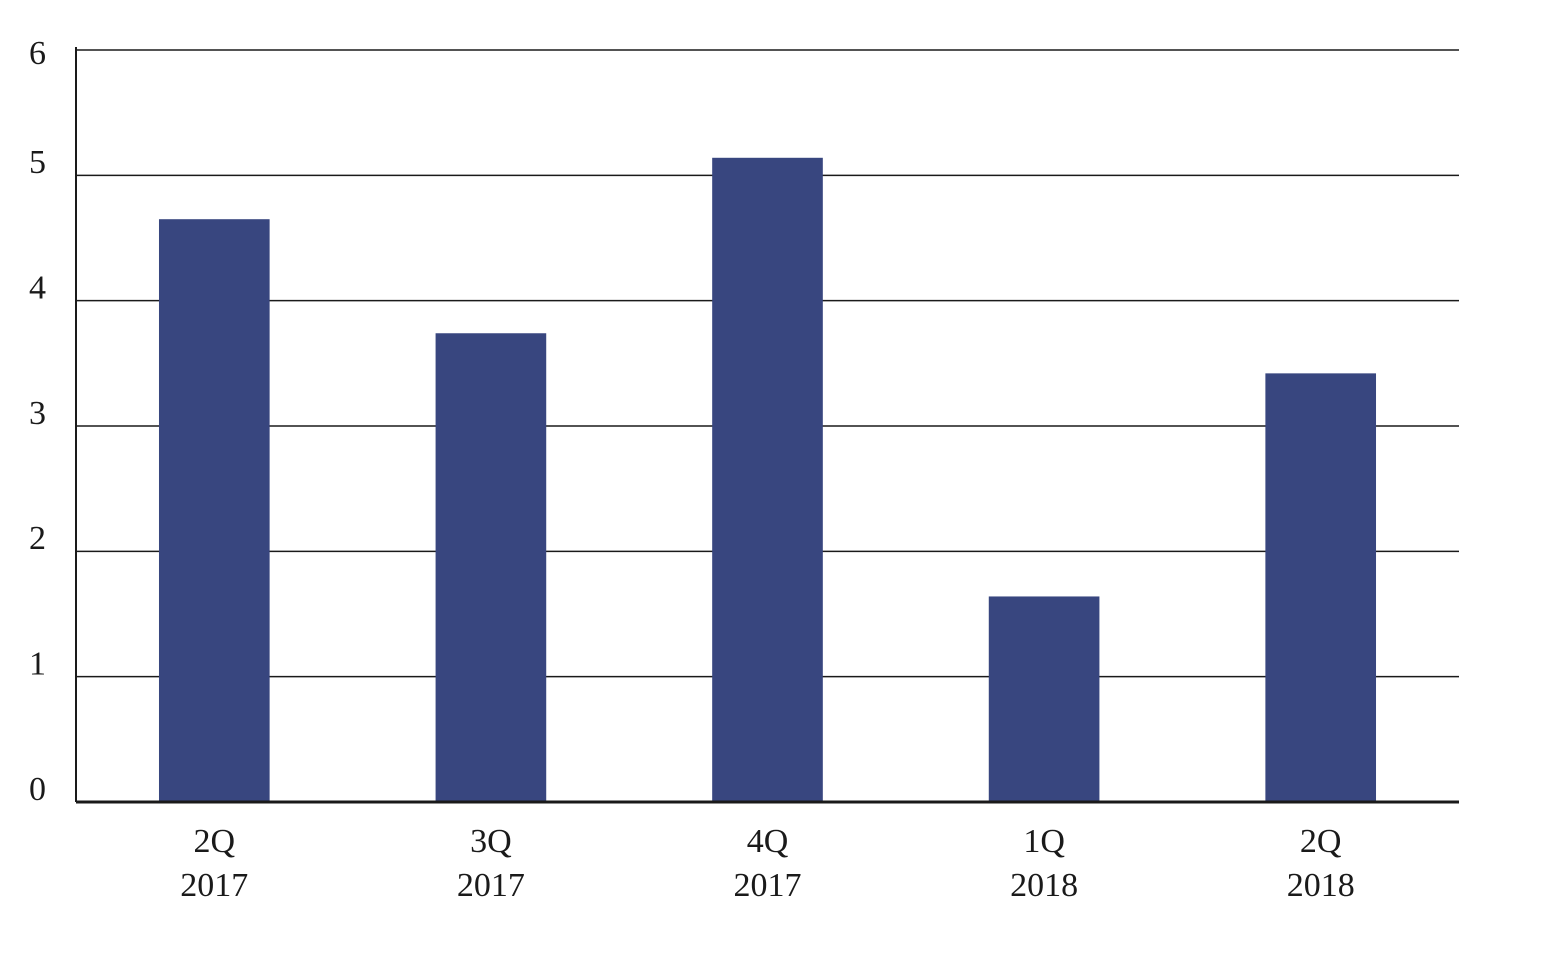  What do you see at coordinates (491, 863) in the screenshot?
I see `x-tick-label: 3Q 2017` at bounding box center [491, 863].